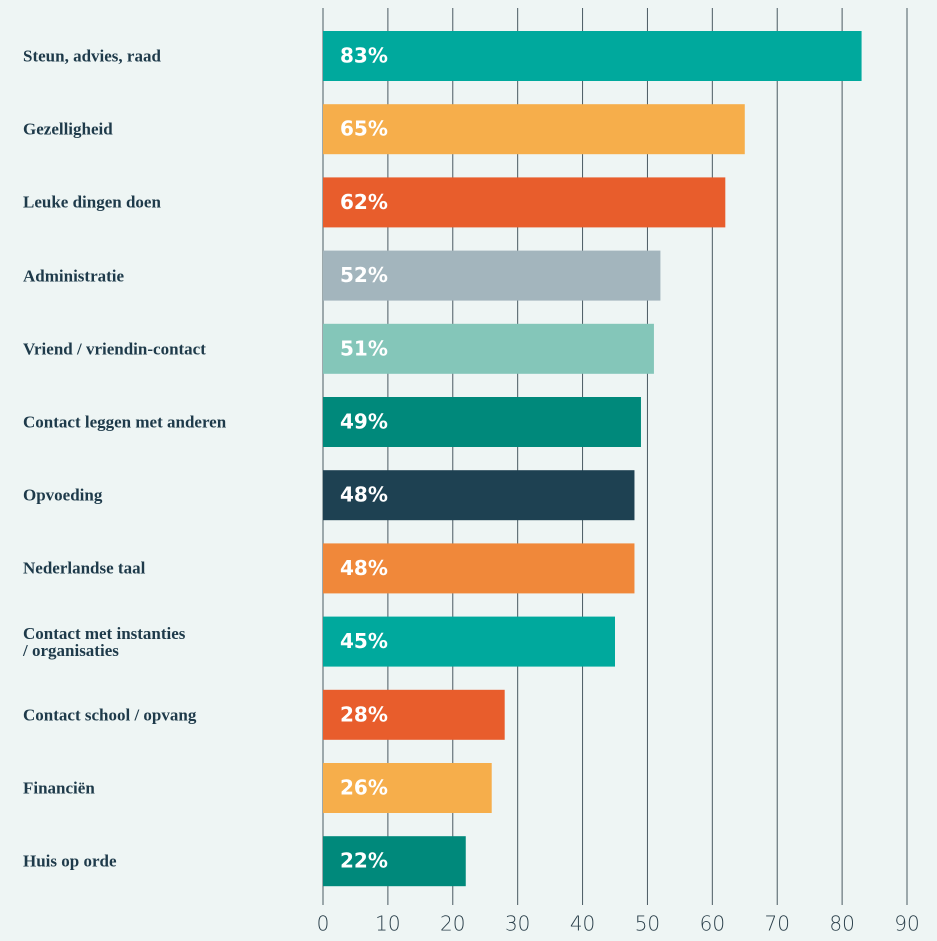 This screenshot has width=937, height=941. I want to click on x-tick-label: 10, so click(387, 924).